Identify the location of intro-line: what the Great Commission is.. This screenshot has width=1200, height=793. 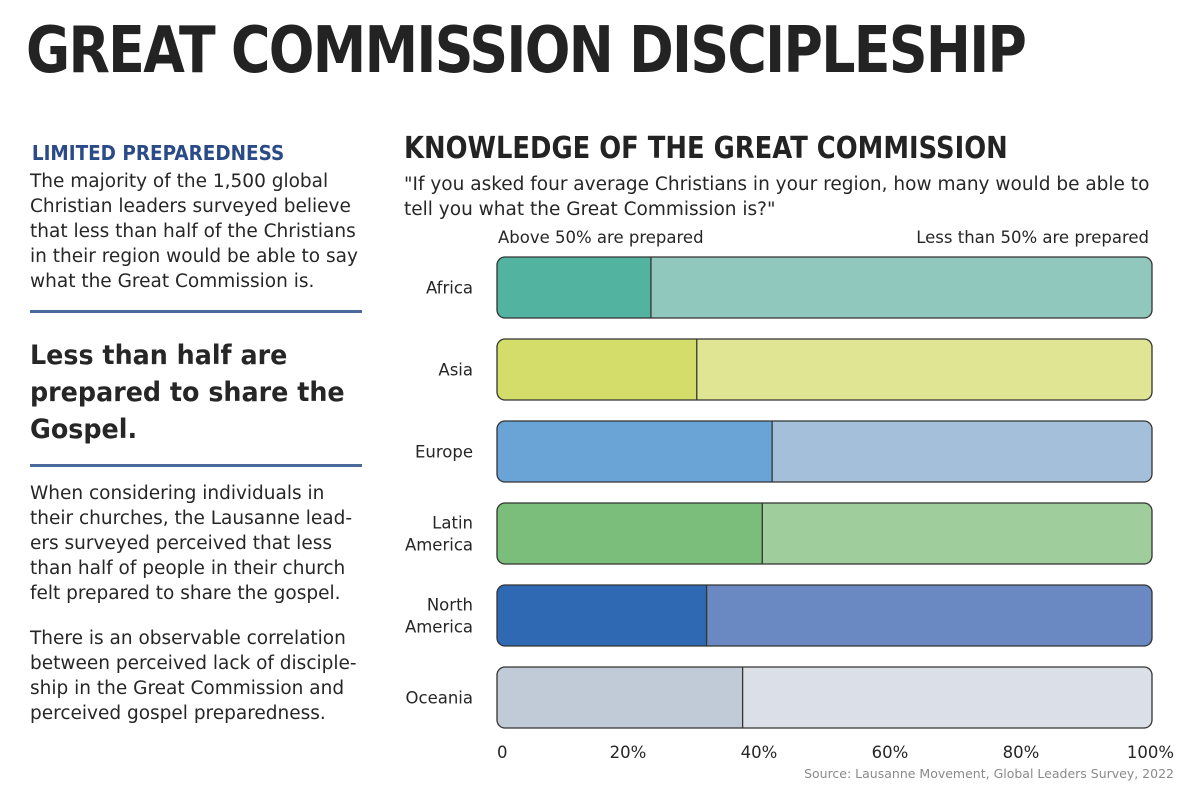
(172, 281).